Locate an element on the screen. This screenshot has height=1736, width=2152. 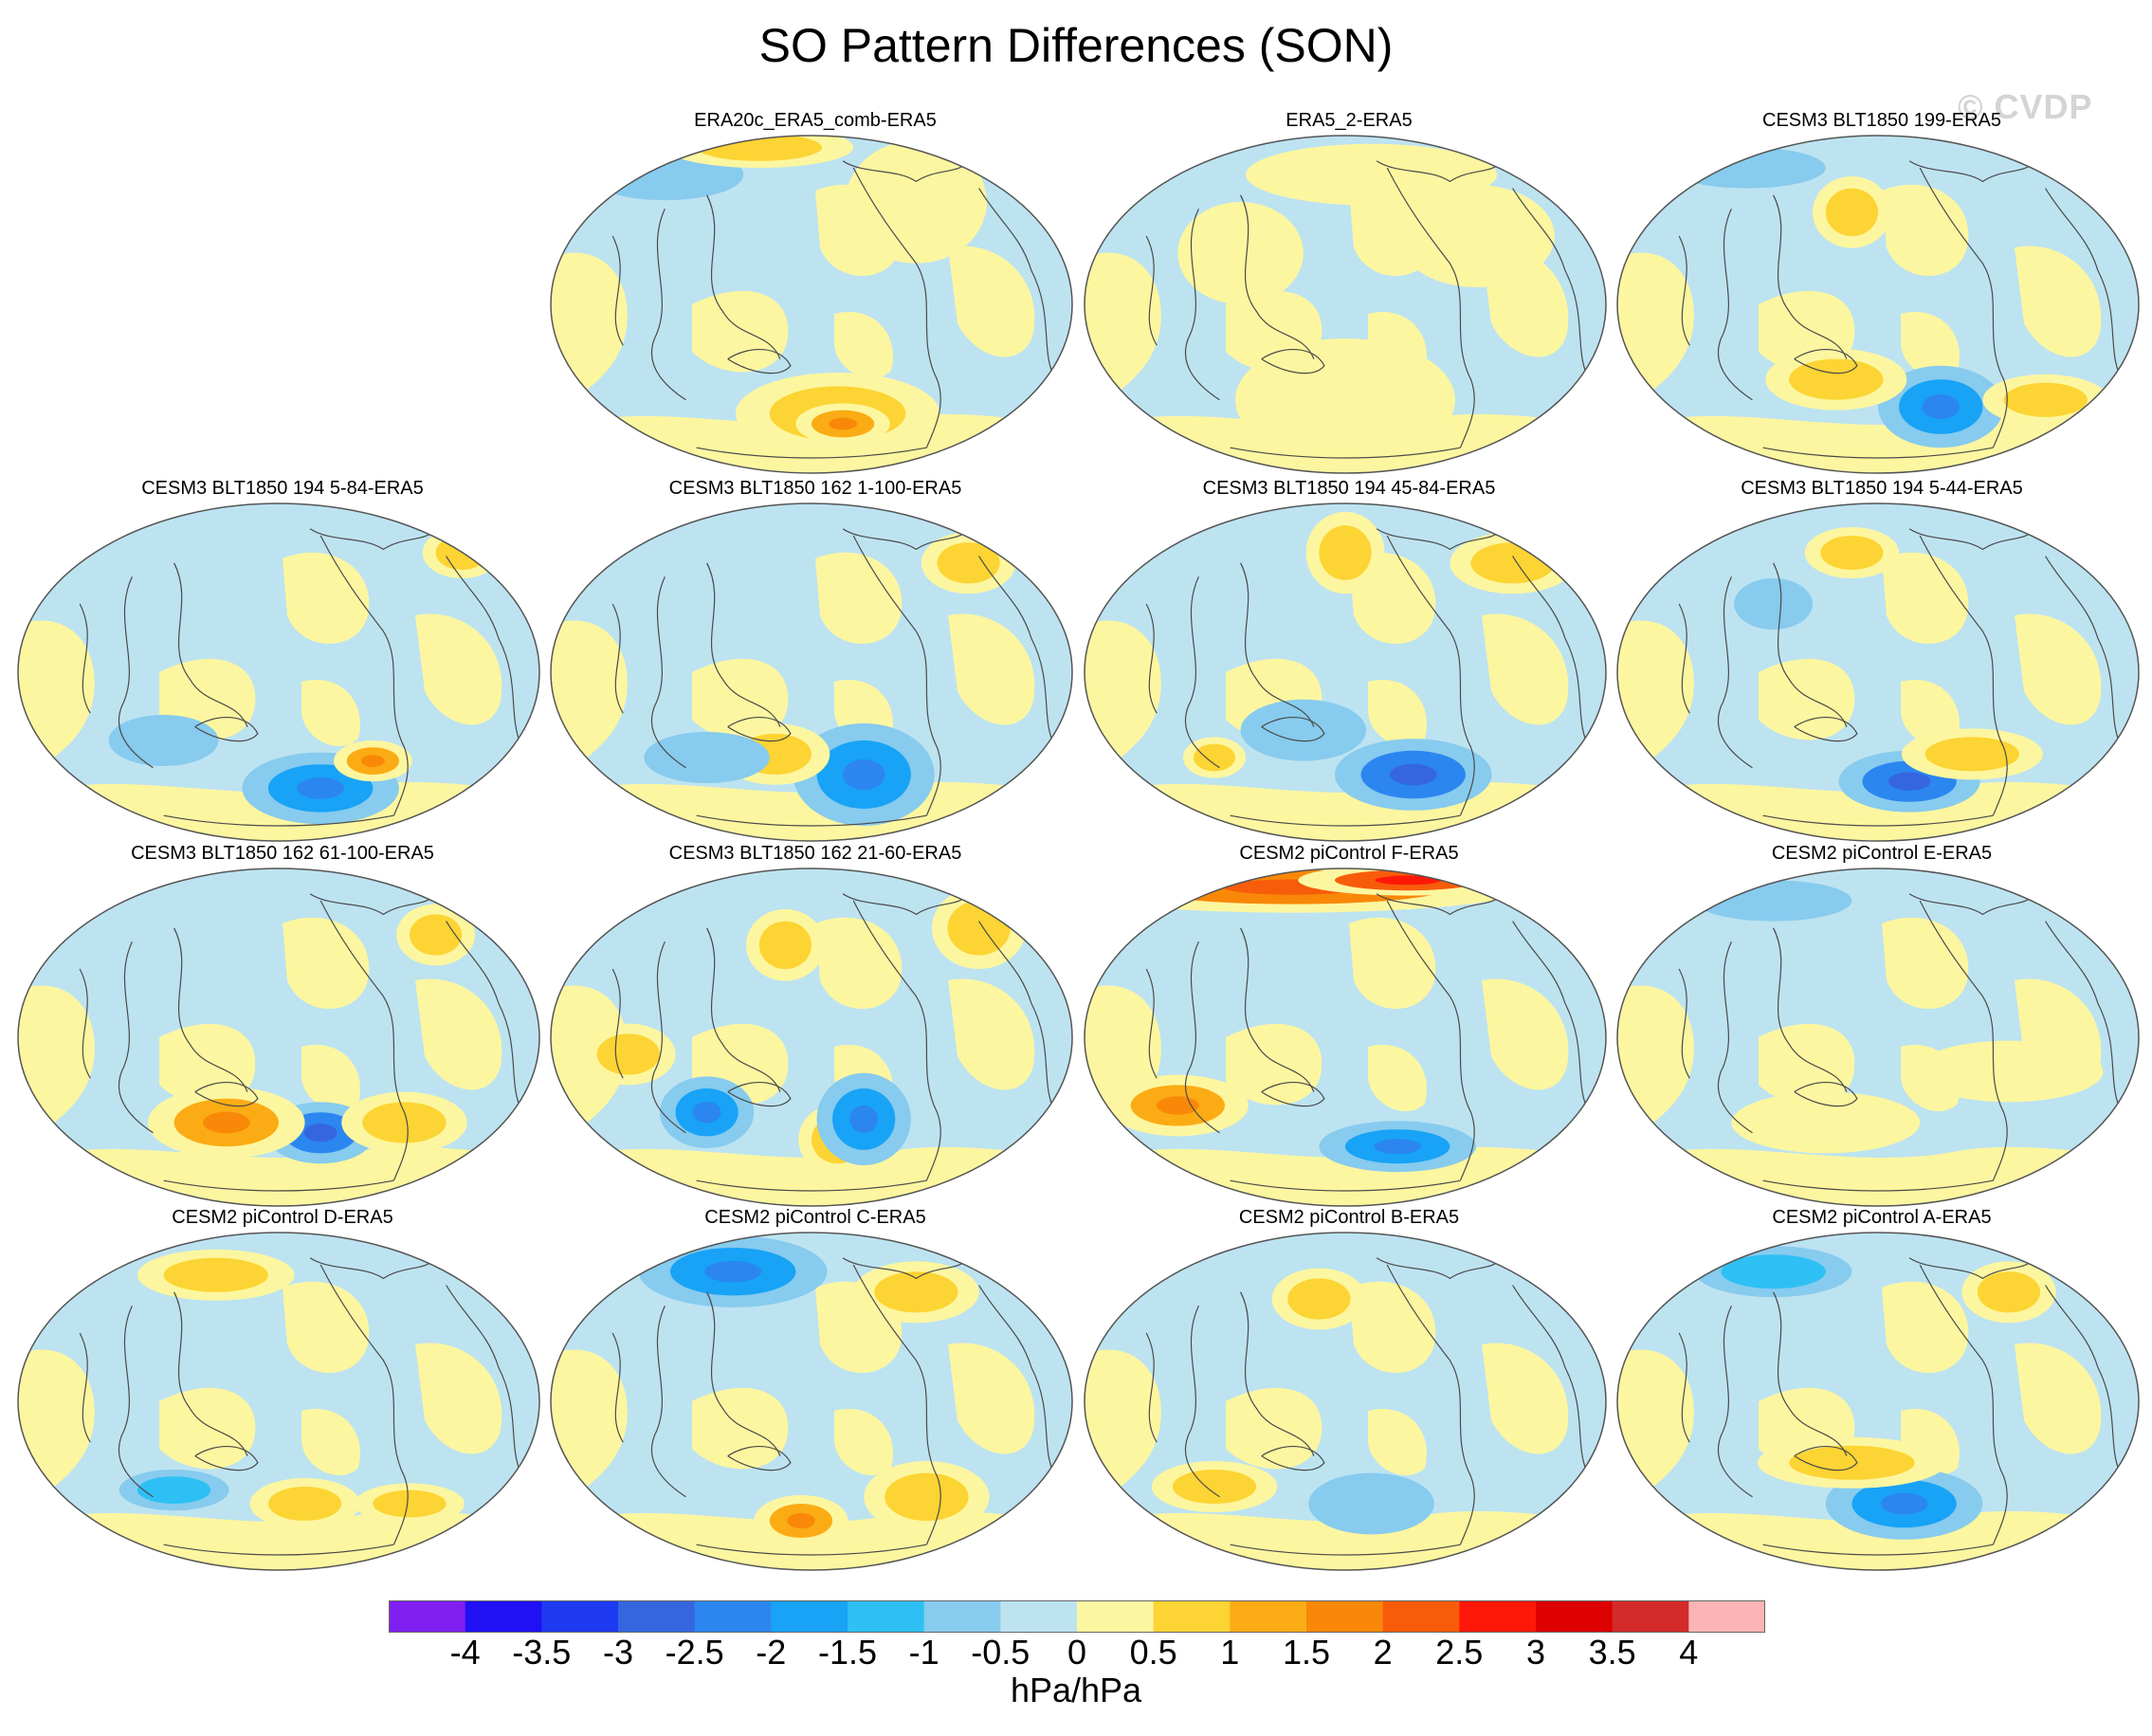
map-panel: CESM2 piControl D-ERA5 is located at coordinates (283, 1391).